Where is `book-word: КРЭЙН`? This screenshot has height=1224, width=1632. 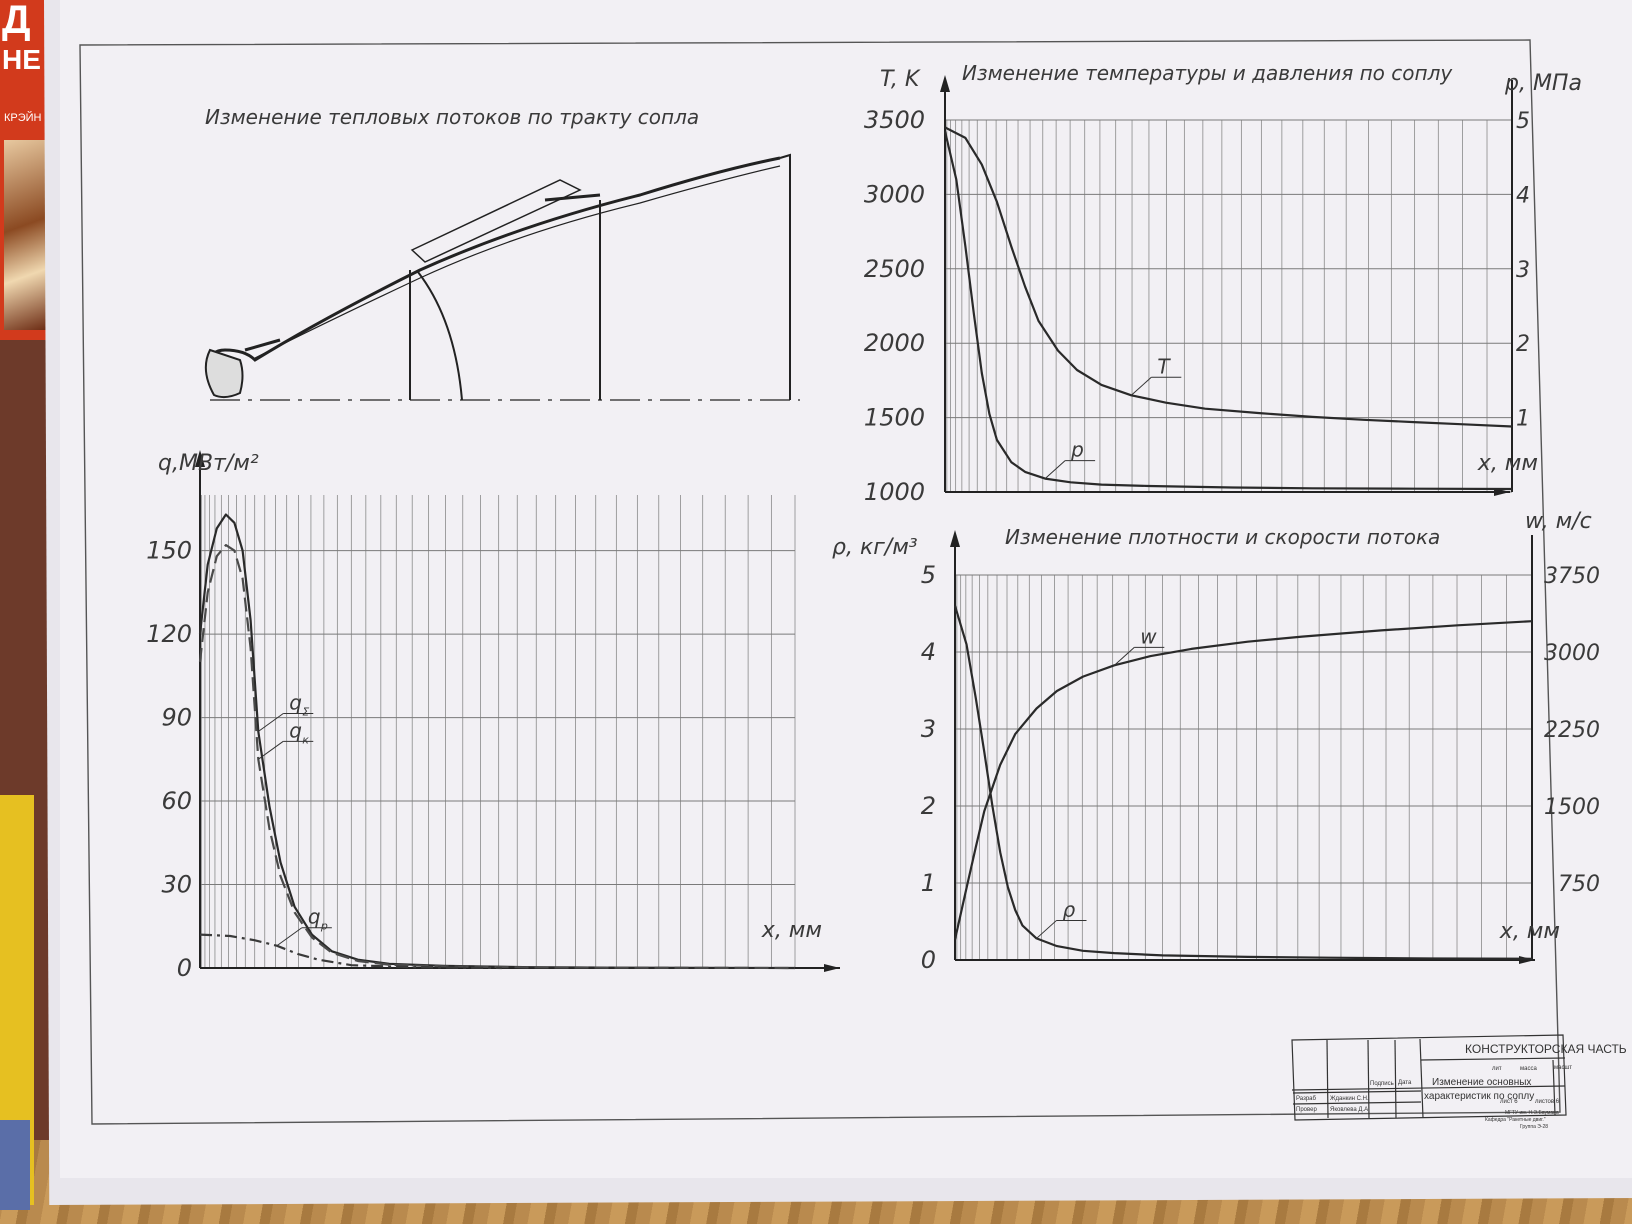
book-word: КРЭЙН is located at coordinates (23, 118).